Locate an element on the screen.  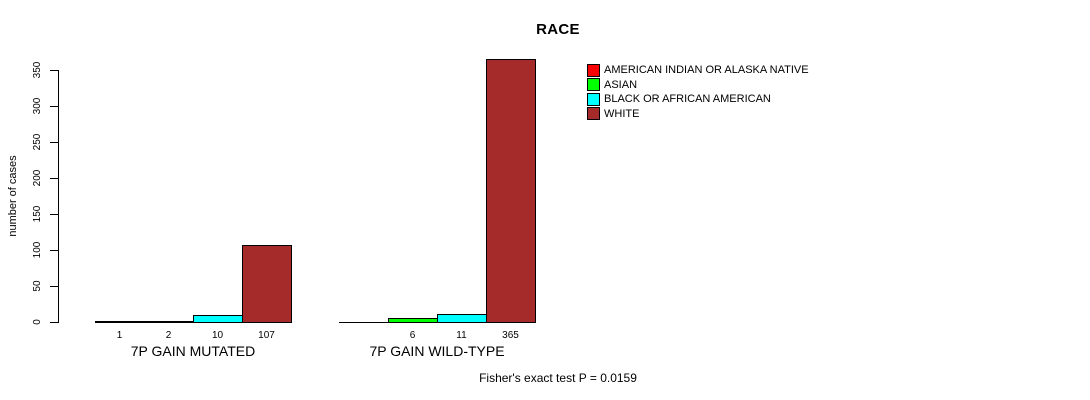
y-tick-label: 0 is located at coordinates (37, 322).